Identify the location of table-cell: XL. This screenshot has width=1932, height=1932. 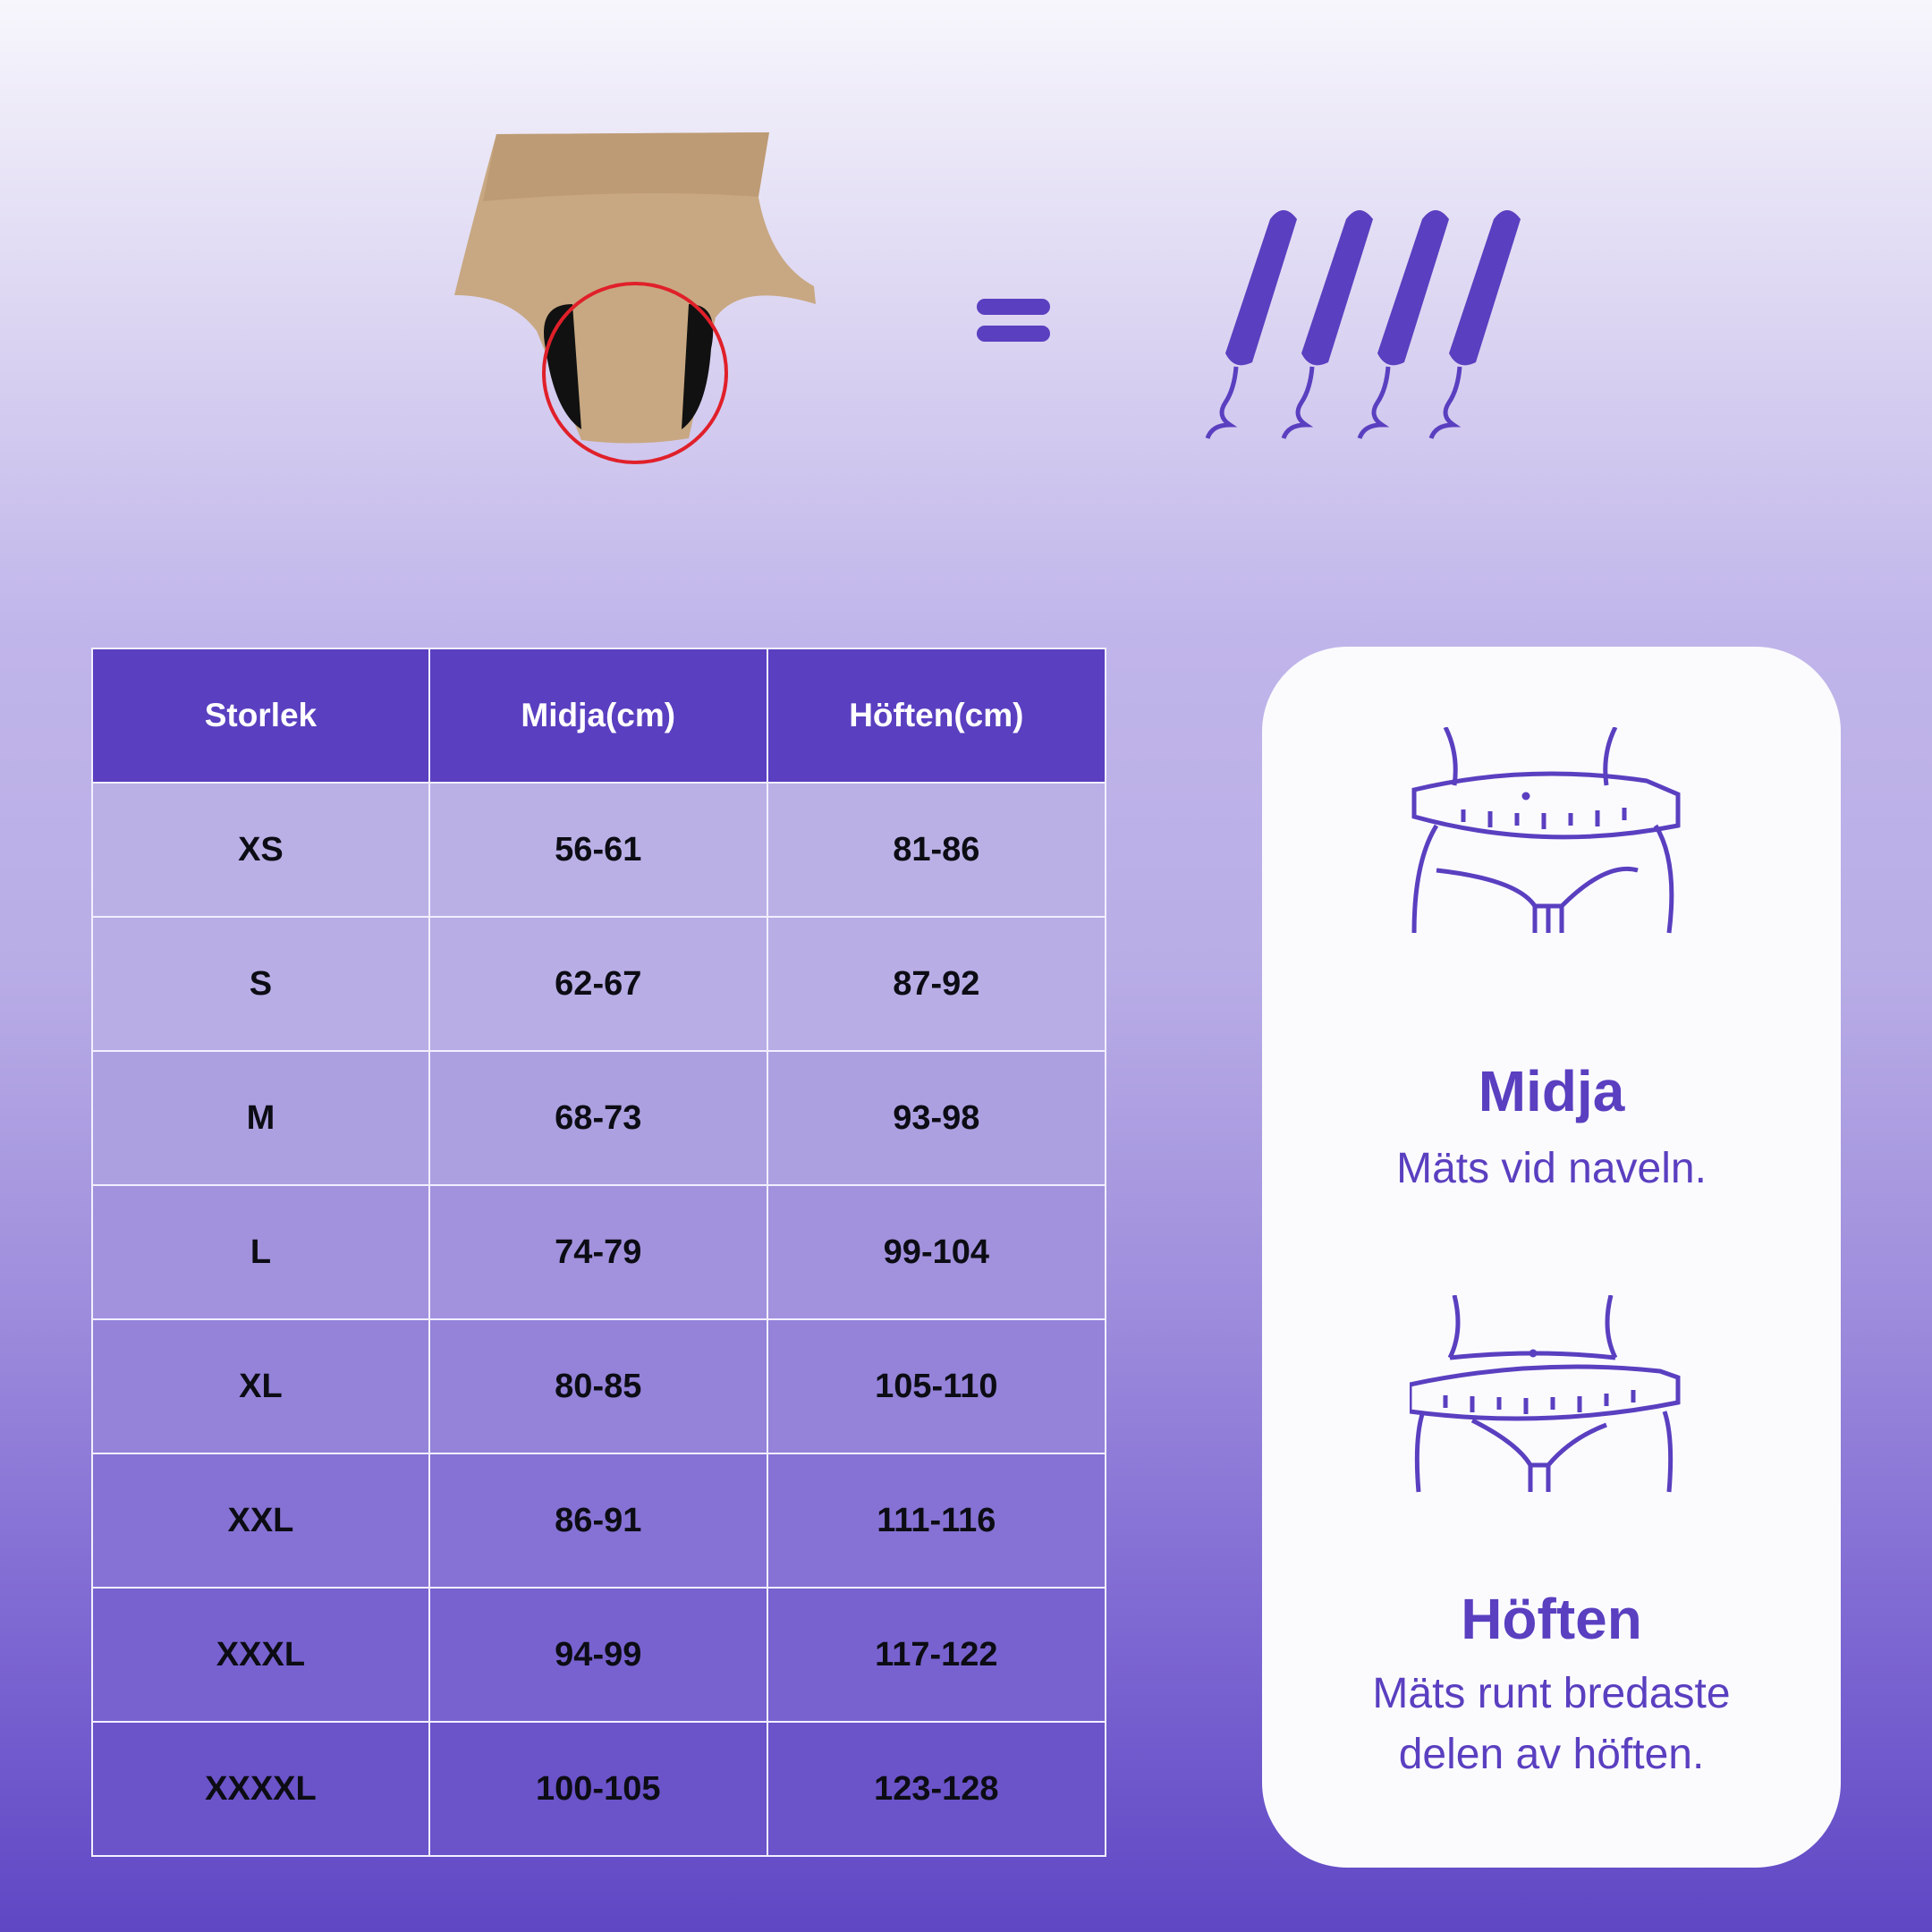
(260, 1386).